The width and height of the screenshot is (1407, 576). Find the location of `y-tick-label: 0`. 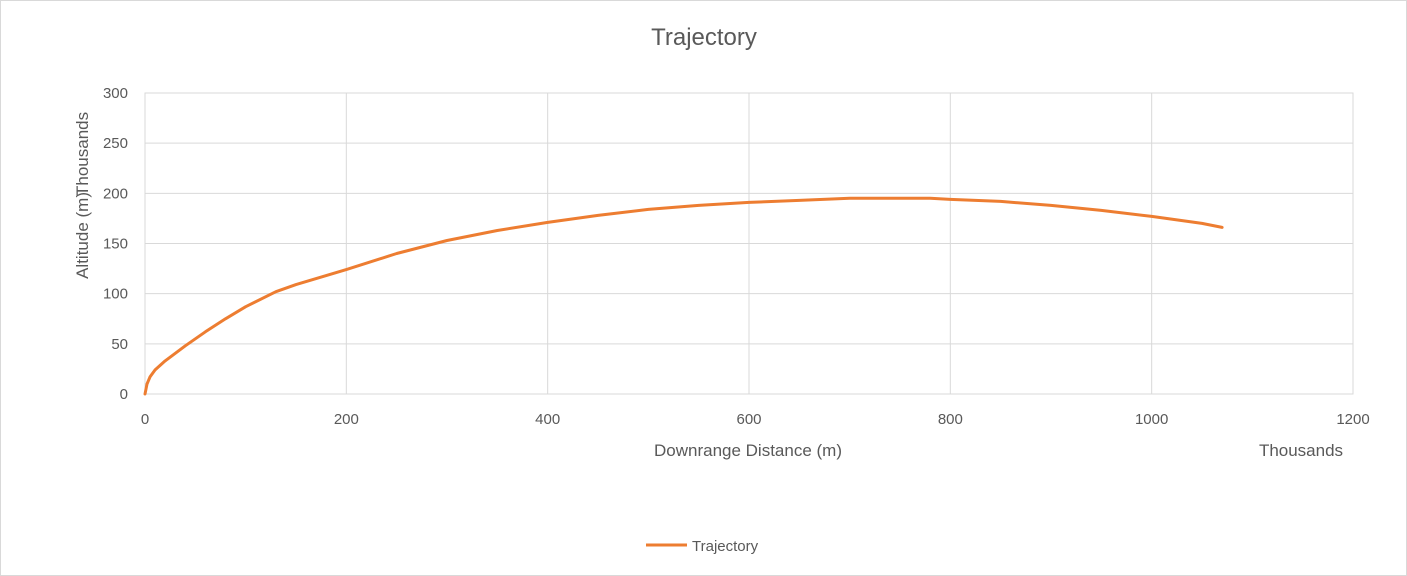

y-tick-label: 0 is located at coordinates (124, 394).